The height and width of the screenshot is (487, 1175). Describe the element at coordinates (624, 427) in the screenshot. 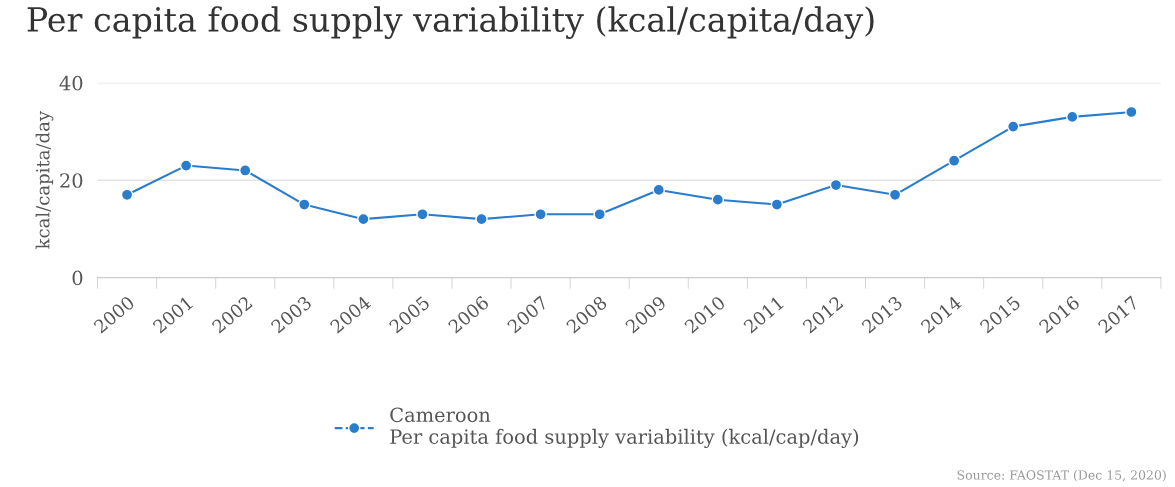

I see `legend-label: Cameroon Per capita food supply variability (kcal/cap/day)` at that location.